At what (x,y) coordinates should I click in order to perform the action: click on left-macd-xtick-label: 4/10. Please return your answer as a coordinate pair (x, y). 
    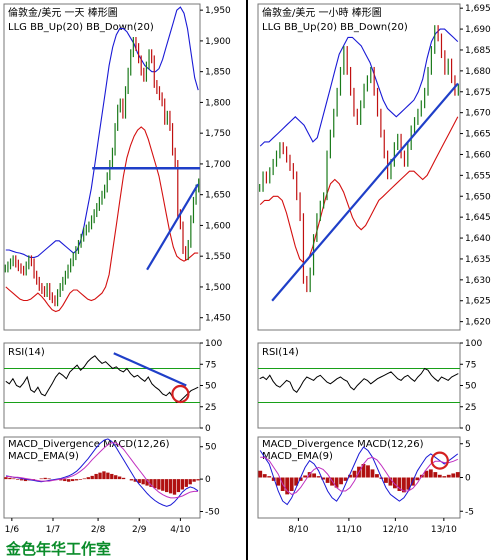
    Looking at the image, I should click on (180, 530).